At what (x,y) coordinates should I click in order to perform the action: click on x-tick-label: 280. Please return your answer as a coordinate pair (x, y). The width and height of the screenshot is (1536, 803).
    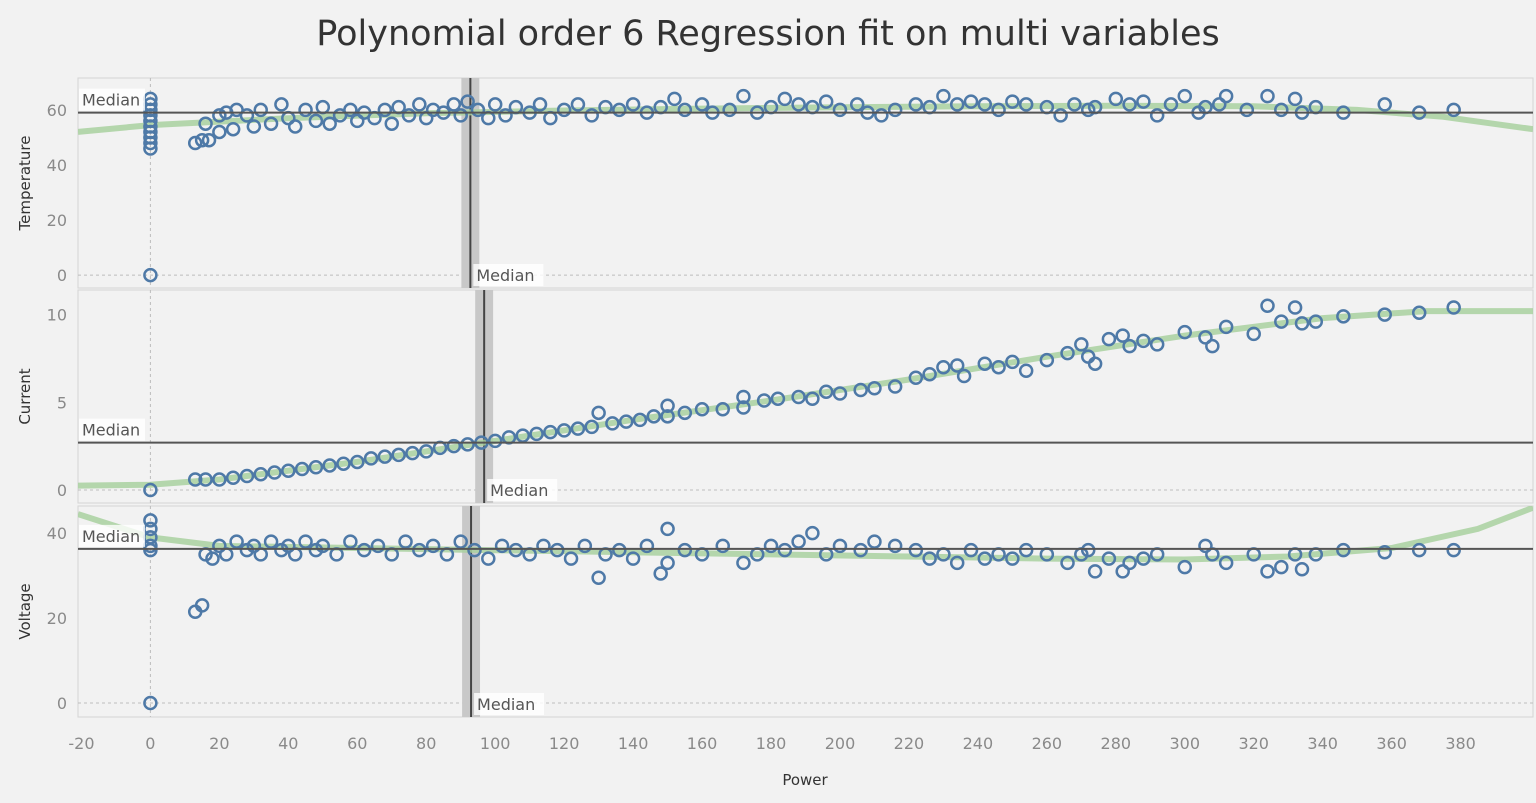
    Looking at the image, I should click on (1116, 743).